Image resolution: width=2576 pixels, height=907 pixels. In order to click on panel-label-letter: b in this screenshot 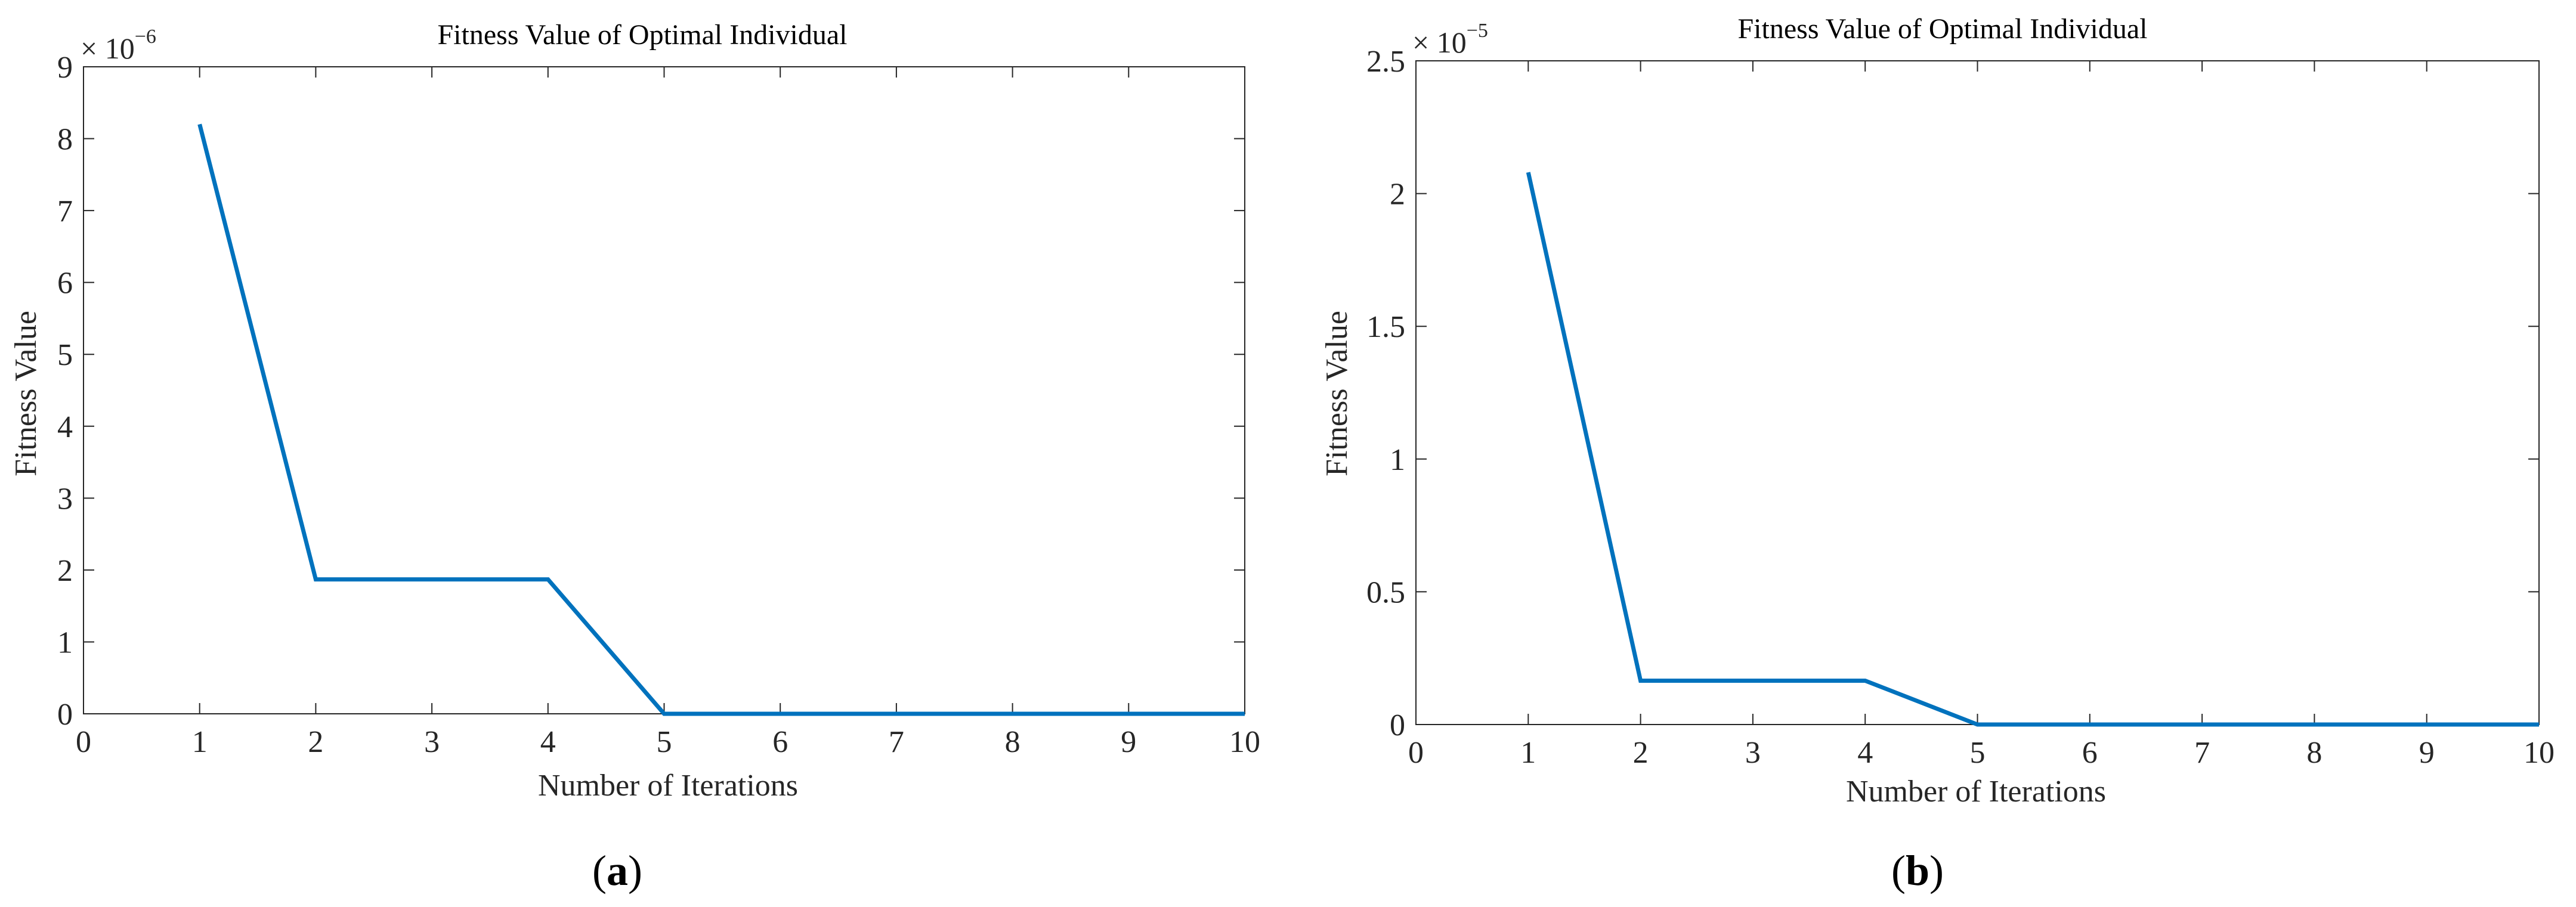, I will do `click(1917, 870)`.